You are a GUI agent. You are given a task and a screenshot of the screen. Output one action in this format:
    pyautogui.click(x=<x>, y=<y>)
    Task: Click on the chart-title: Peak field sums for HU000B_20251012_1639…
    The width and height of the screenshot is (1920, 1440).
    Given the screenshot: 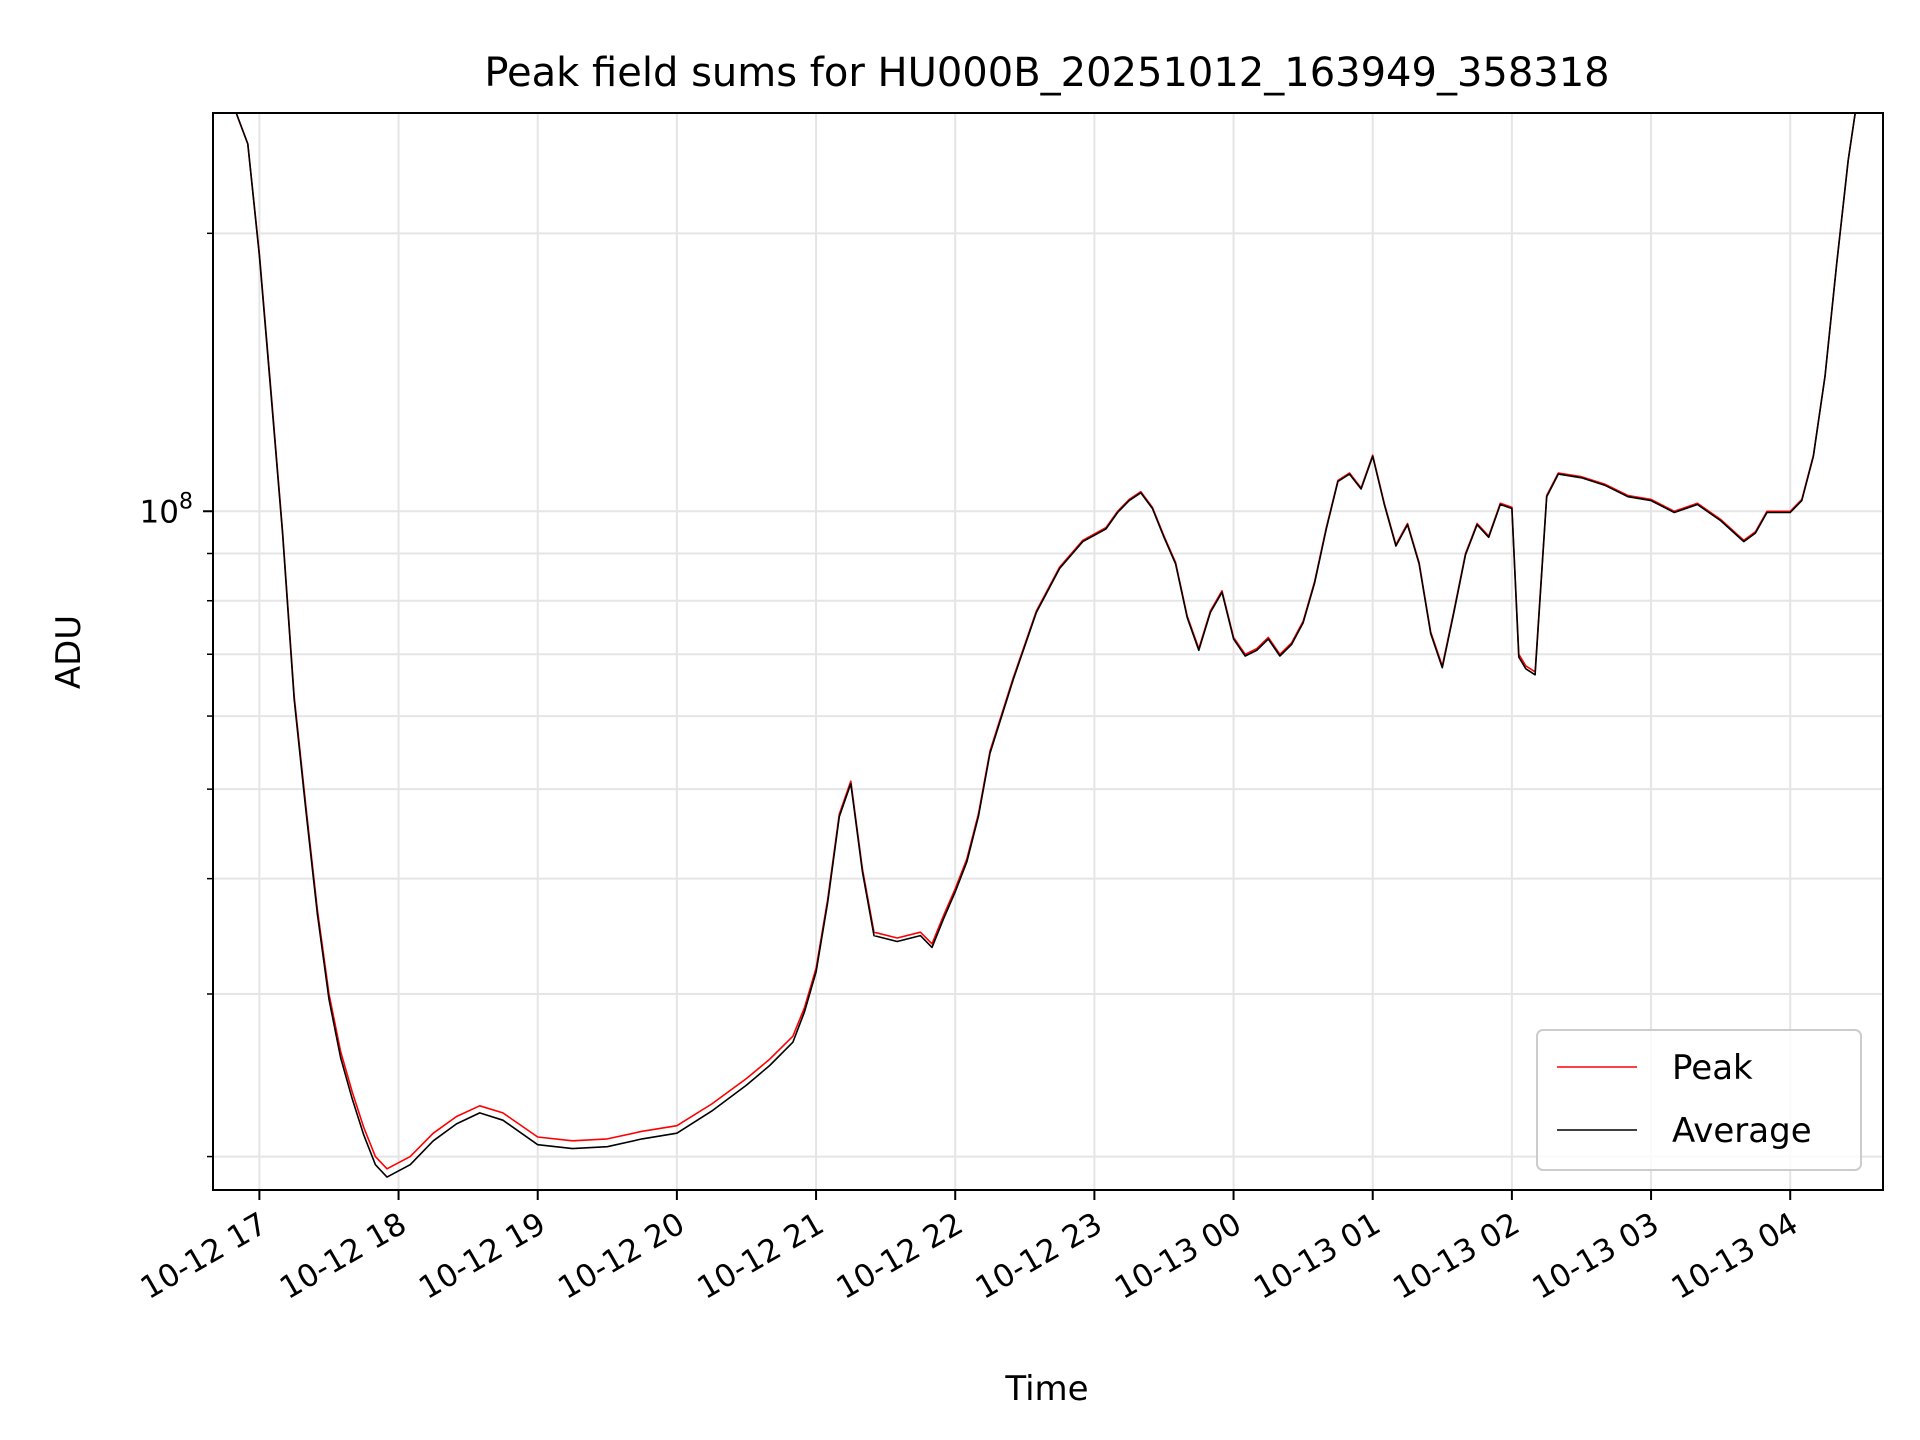 What is the action you would take?
    pyautogui.click(x=1046, y=73)
    